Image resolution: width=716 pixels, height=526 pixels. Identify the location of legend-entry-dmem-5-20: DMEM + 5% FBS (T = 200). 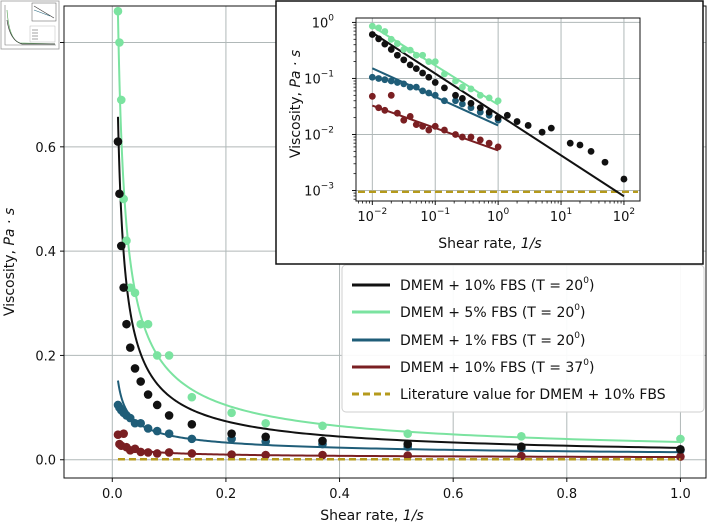
(469, 312).